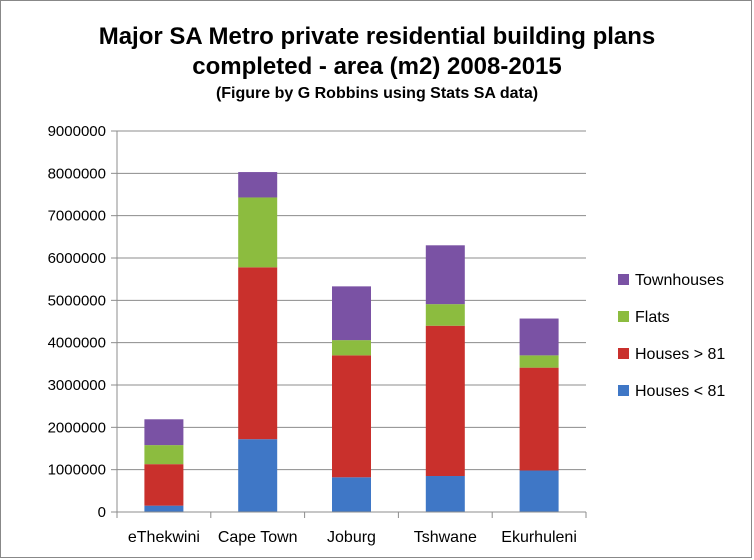 The height and width of the screenshot is (560, 754). I want to click on y-tick-label: 8000000, so click(77, 173).